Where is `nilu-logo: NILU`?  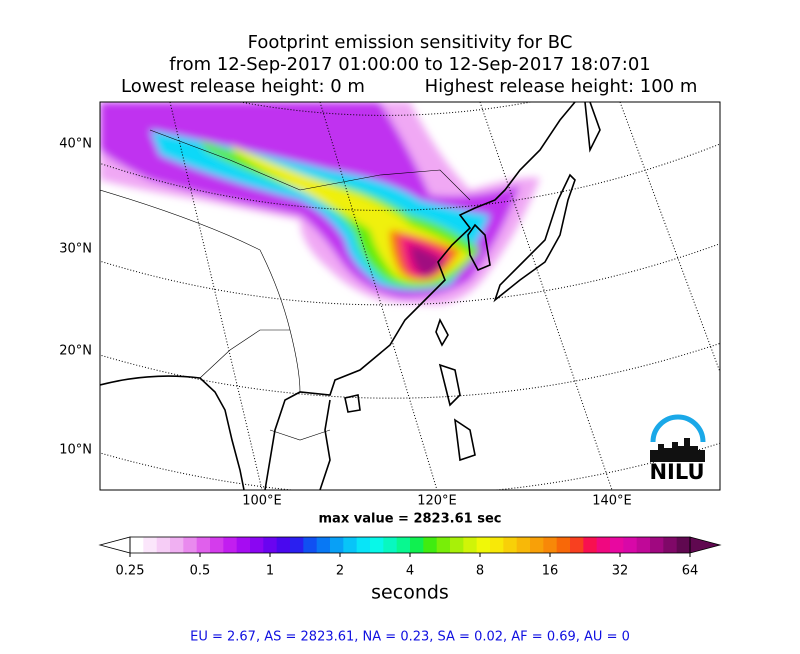
nilu-logo: NILU is located at coordinates (677, 449).